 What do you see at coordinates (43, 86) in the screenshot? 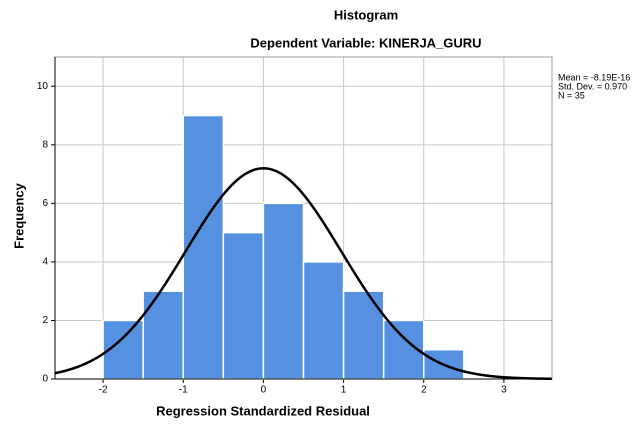
I see `y-tick-label: 10` at bounding box center [43, 86].